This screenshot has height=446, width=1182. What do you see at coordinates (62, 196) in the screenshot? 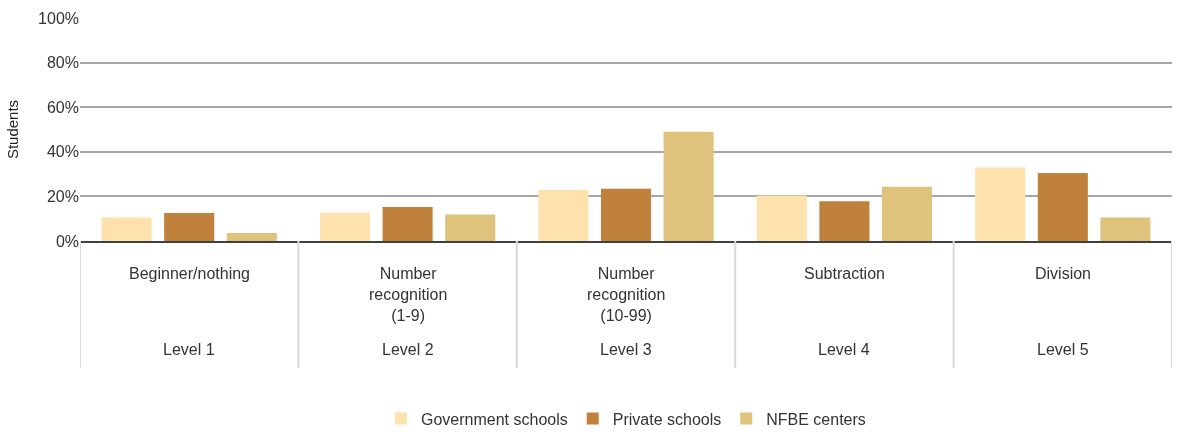
I see `y-tick-label: 20%` at bounding box center [62, 196].